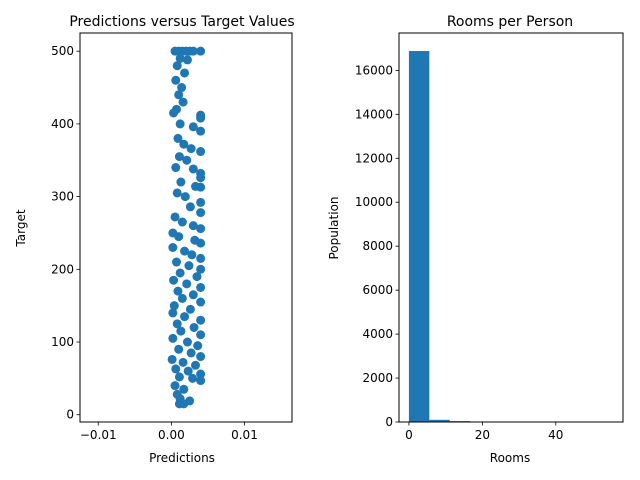 The height and width of the screenshot is (480, 640). What do you see at coordinates (62, 51) in the screenshot?
I see `scatter-y-tick-label: 500` at bounding box center [62, 51].